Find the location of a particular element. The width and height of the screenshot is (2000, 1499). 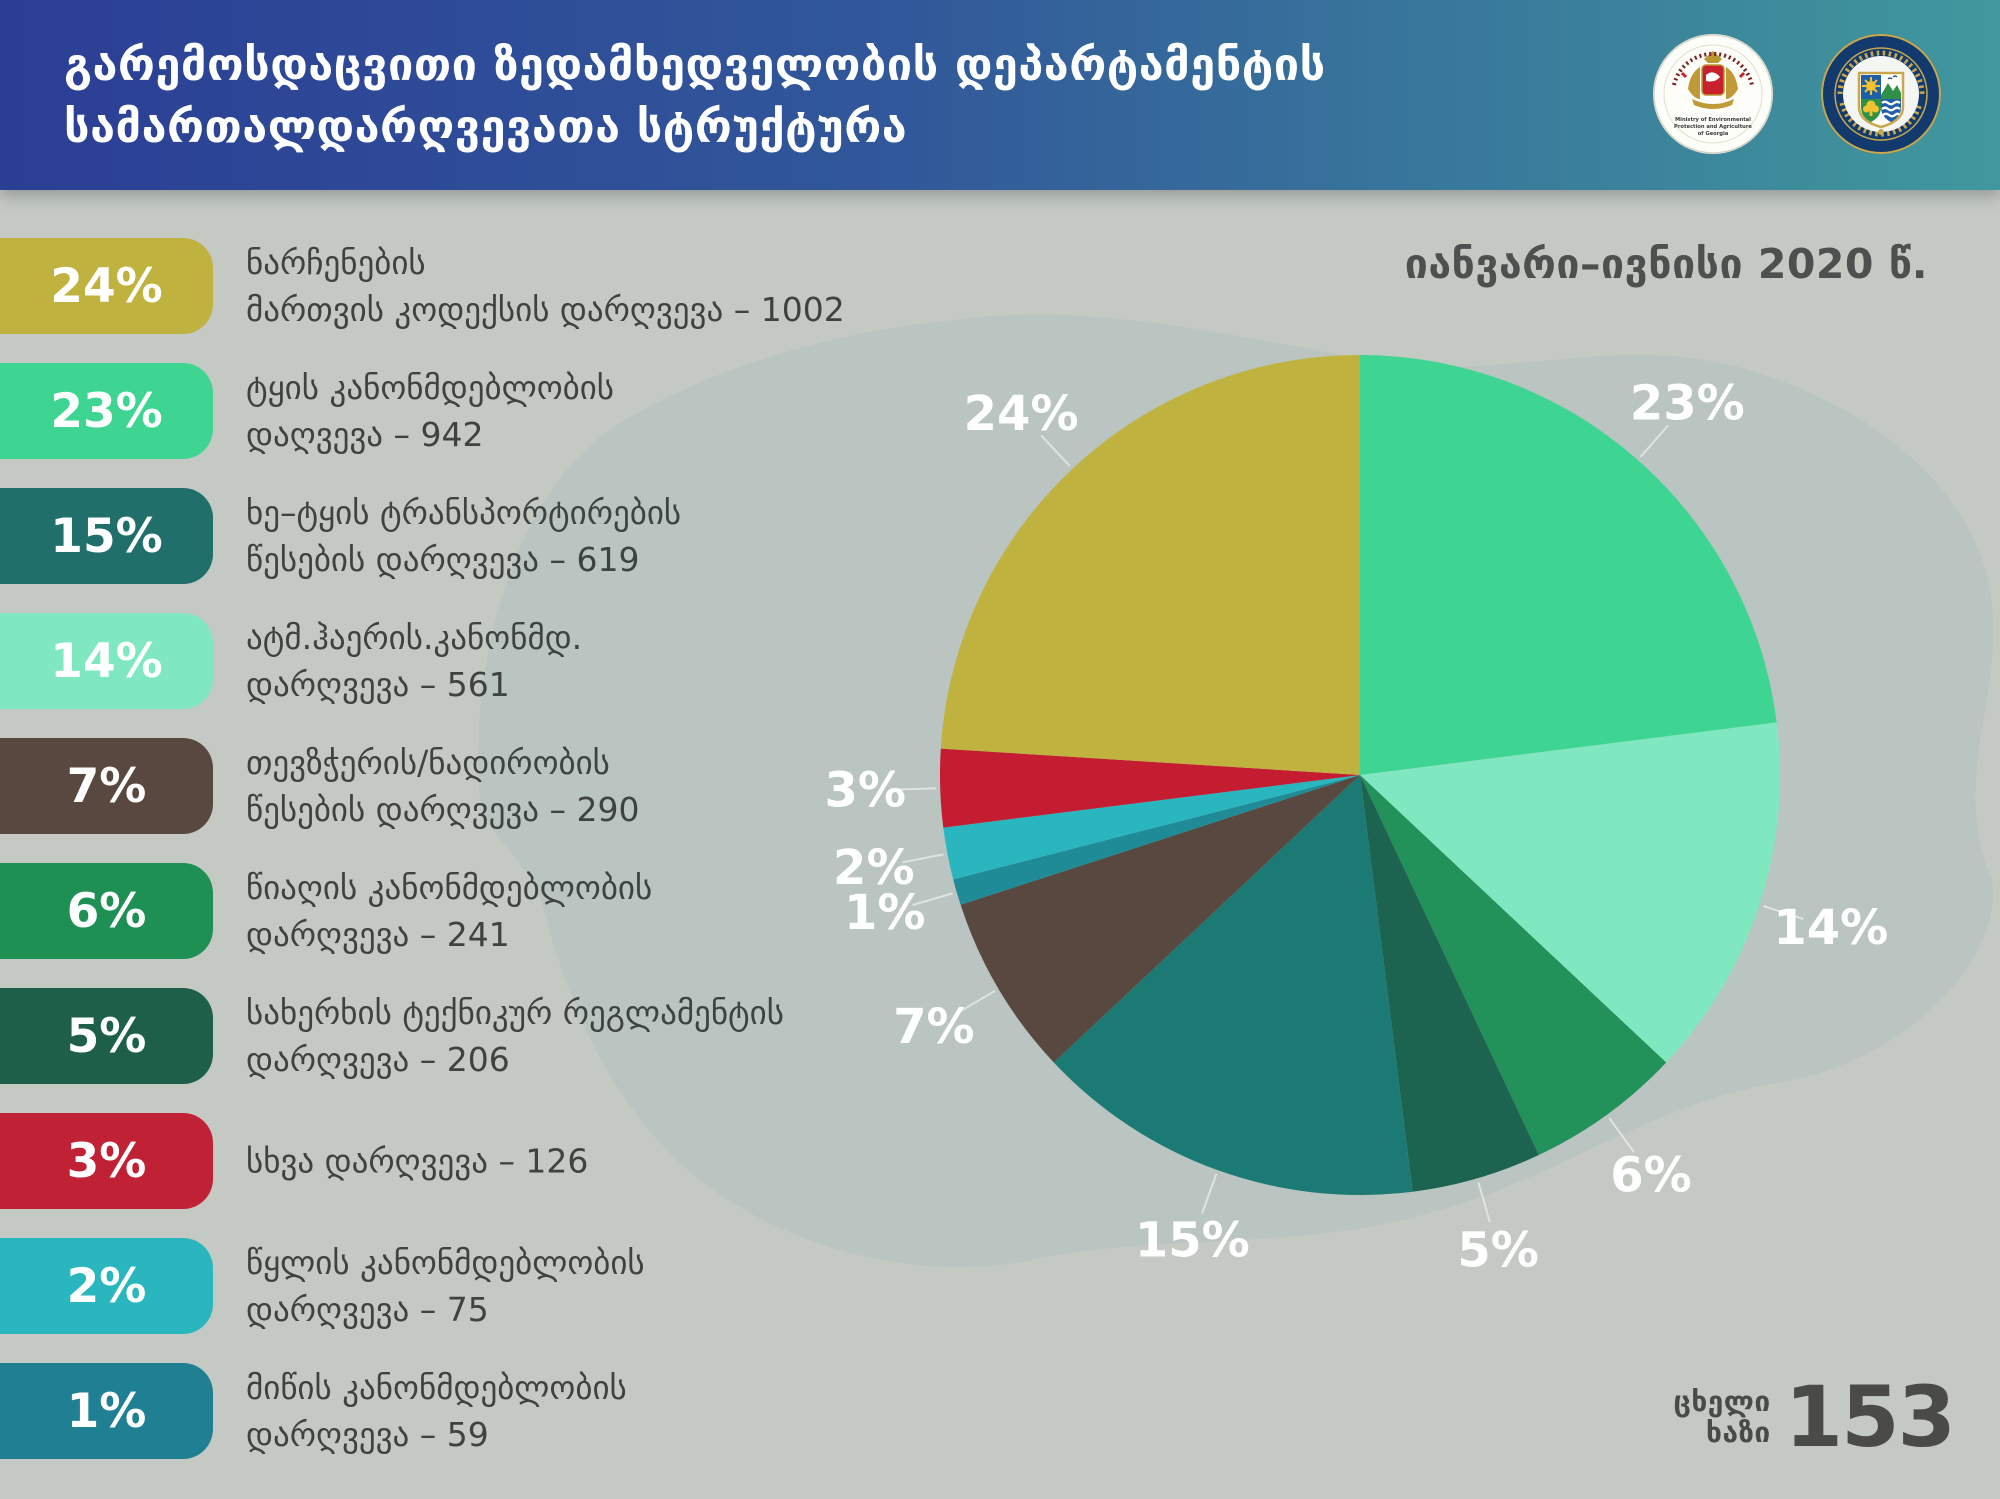

pie-slice-23pct is located at coordinates (1568, 565).